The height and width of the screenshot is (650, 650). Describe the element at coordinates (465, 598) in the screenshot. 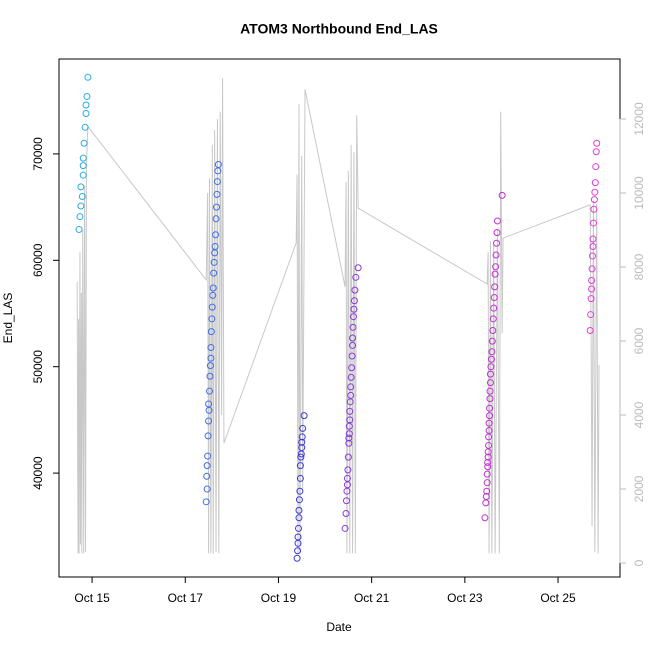

I see `x-tick-label: Oct 23` at that location.